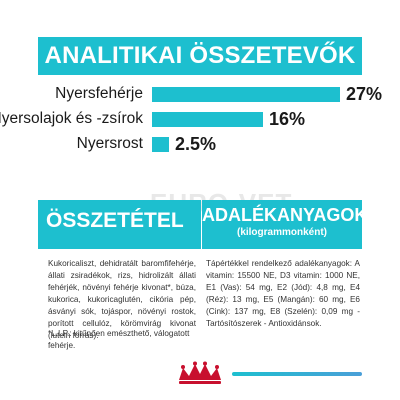  Describe the element at coordinates (285, 215) in the screenshot. I see `additives-title: ADALÉKANYAGOK` at that location.